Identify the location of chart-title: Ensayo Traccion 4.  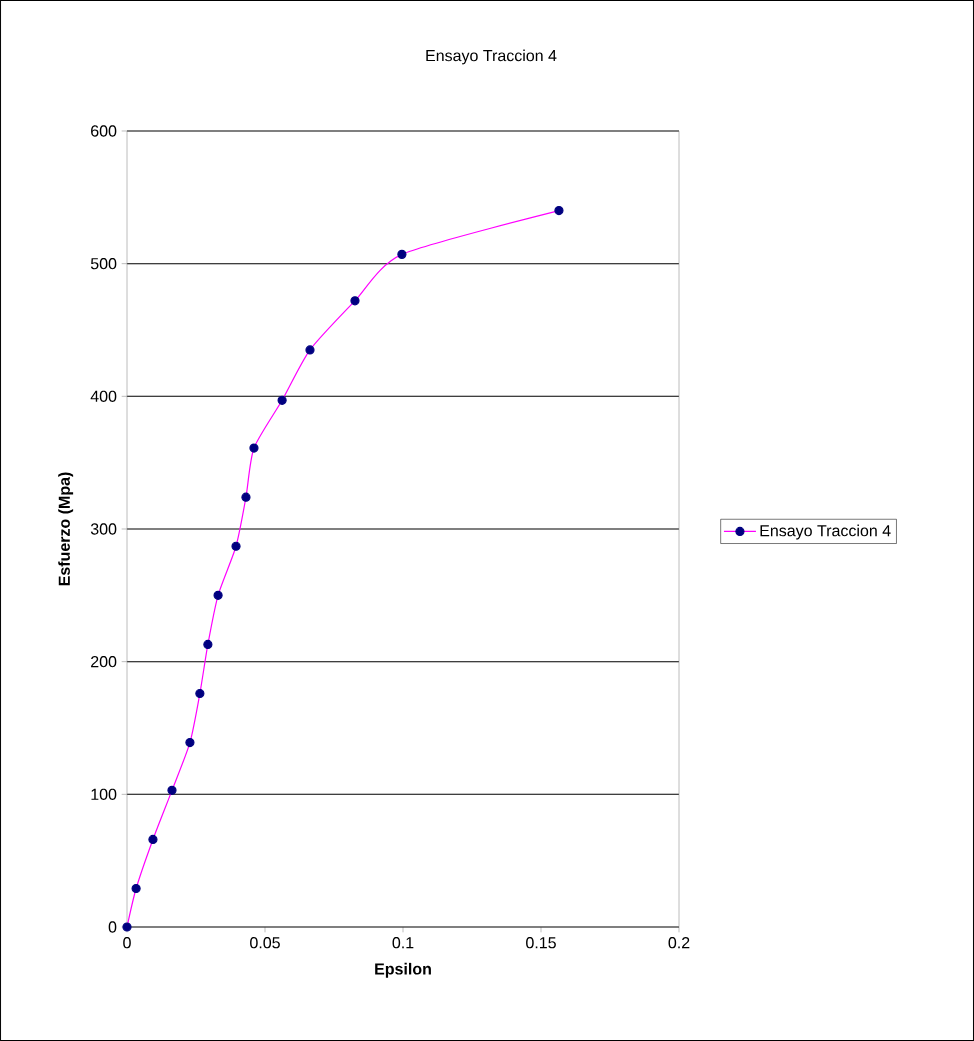
(491, 57).